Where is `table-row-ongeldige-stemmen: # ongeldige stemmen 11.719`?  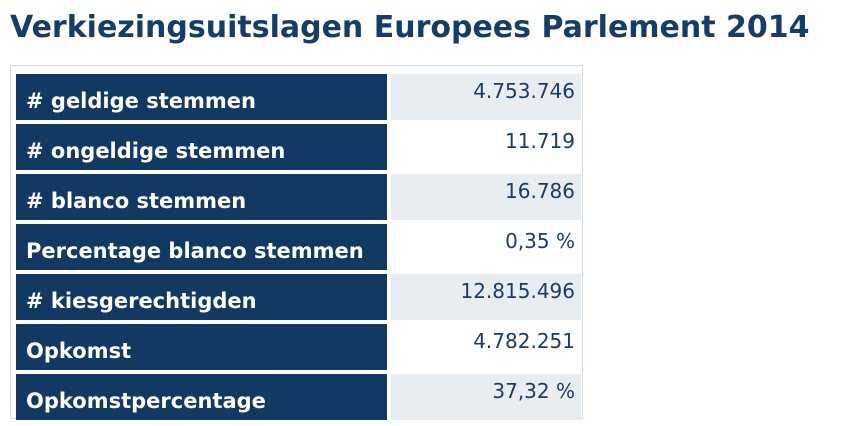
table-row-ongeldige-stemmen: # ongeldige stemmen 11.719 is located at coordinates (298, 147).